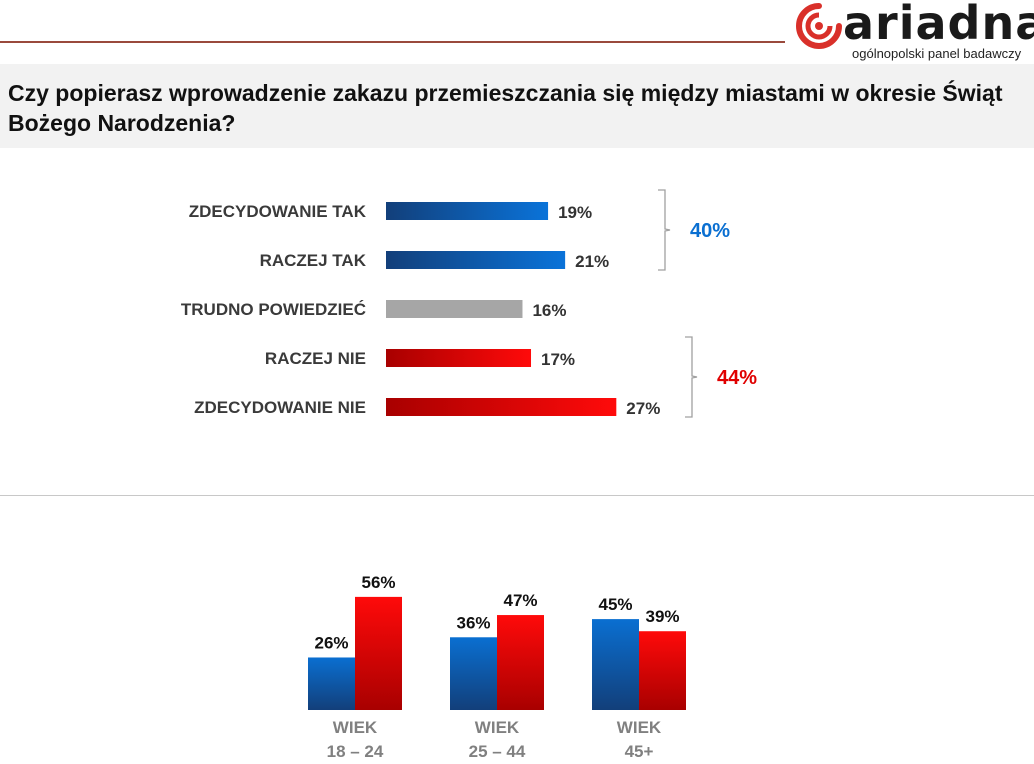 The image size is (1034, 764). I want to click on column-category-label: 18 – 24, so click(355, 751).